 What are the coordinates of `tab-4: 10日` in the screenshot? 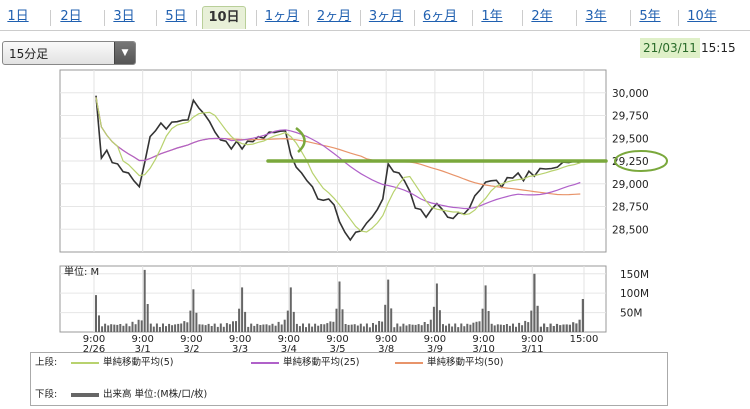 It's located at (224, 17).